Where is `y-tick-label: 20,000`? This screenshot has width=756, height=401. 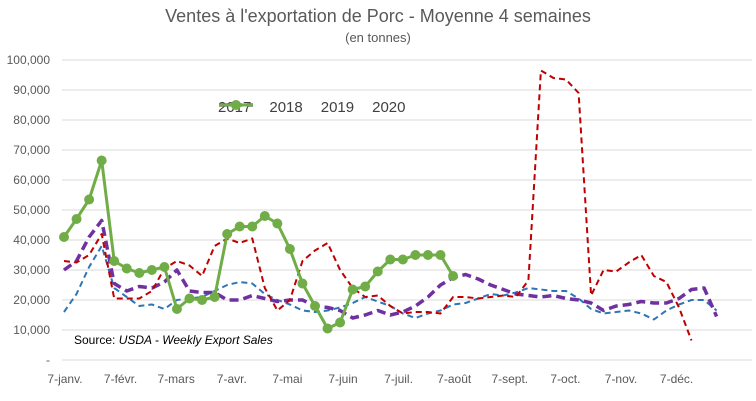 y-tick-label: 20,000 is located at coordinates (31, 300).